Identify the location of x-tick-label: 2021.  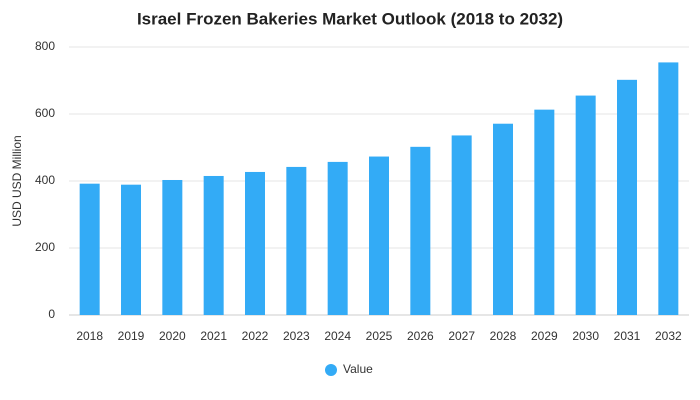
(213, 336).